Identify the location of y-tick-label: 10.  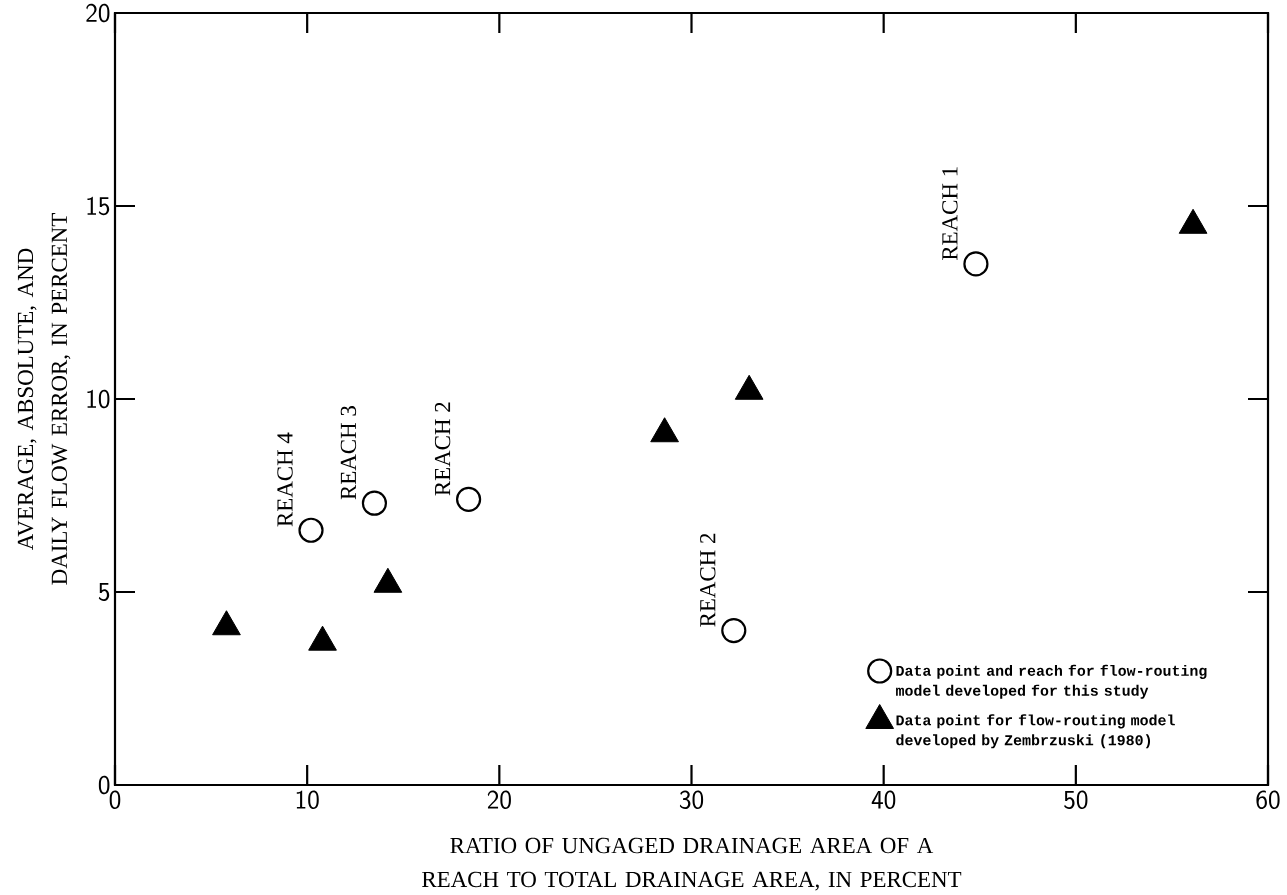
(98, 399).